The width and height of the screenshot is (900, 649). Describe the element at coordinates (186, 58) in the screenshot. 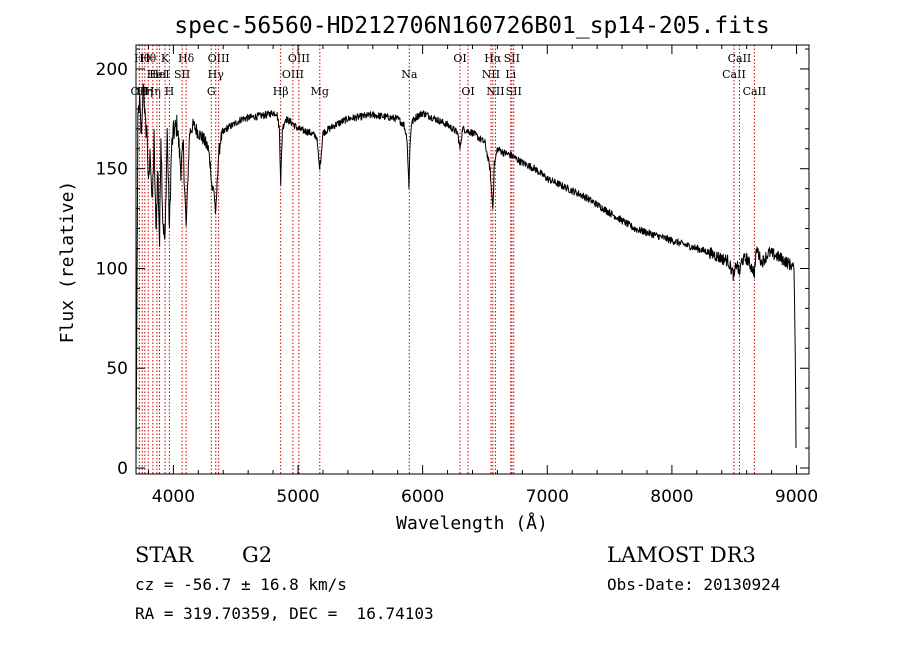

I see `spectral-line-label: Hδ` at that location.